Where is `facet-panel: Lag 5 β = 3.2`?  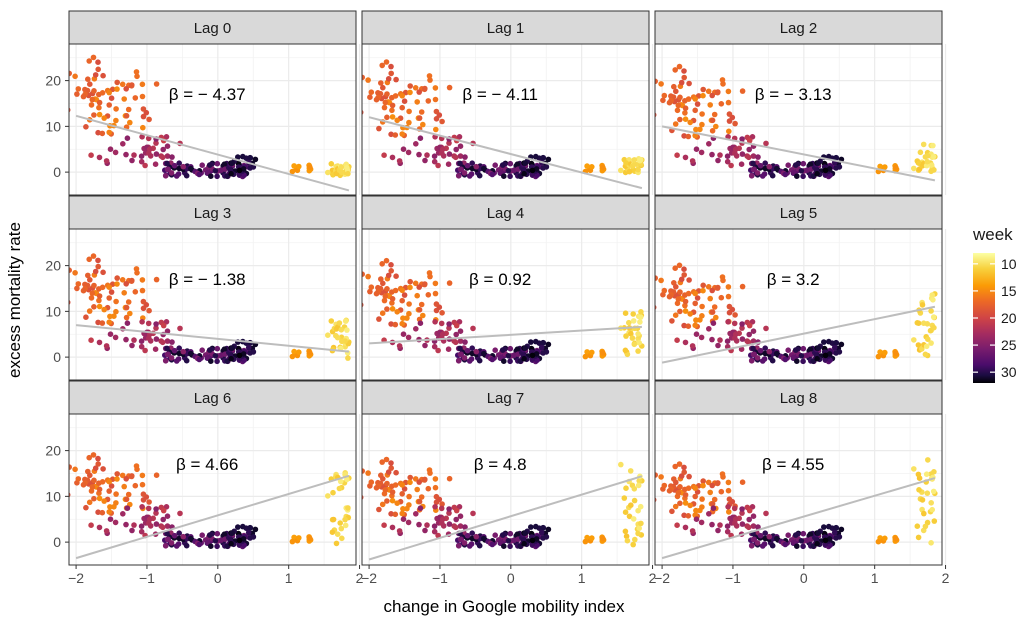 facet-panel: Lag 5 β = 3.2 is located at coordinates (800, 288).